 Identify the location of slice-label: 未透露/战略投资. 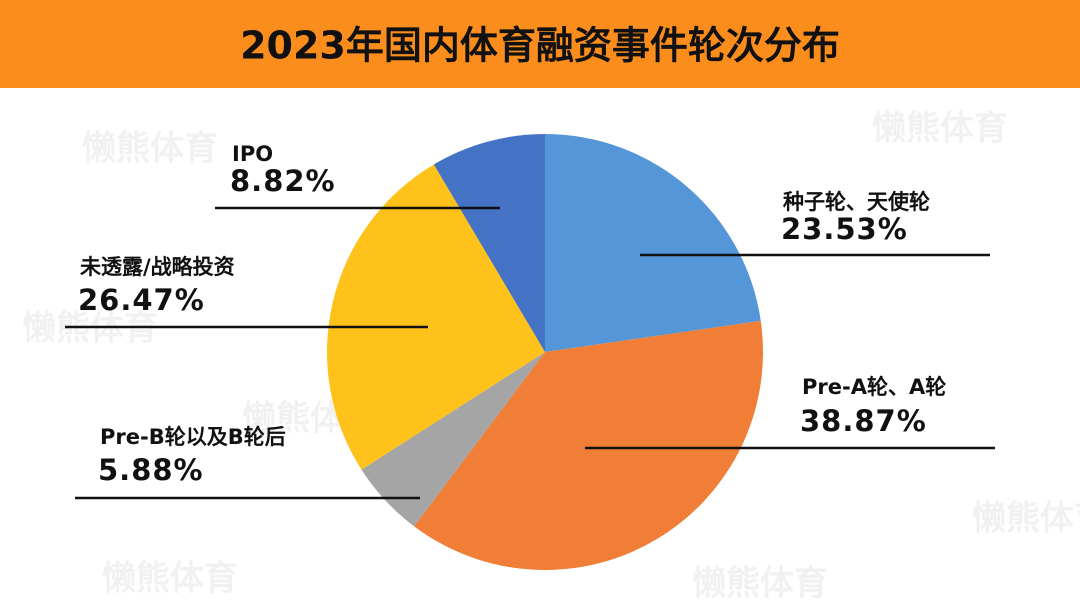
(157, 267).